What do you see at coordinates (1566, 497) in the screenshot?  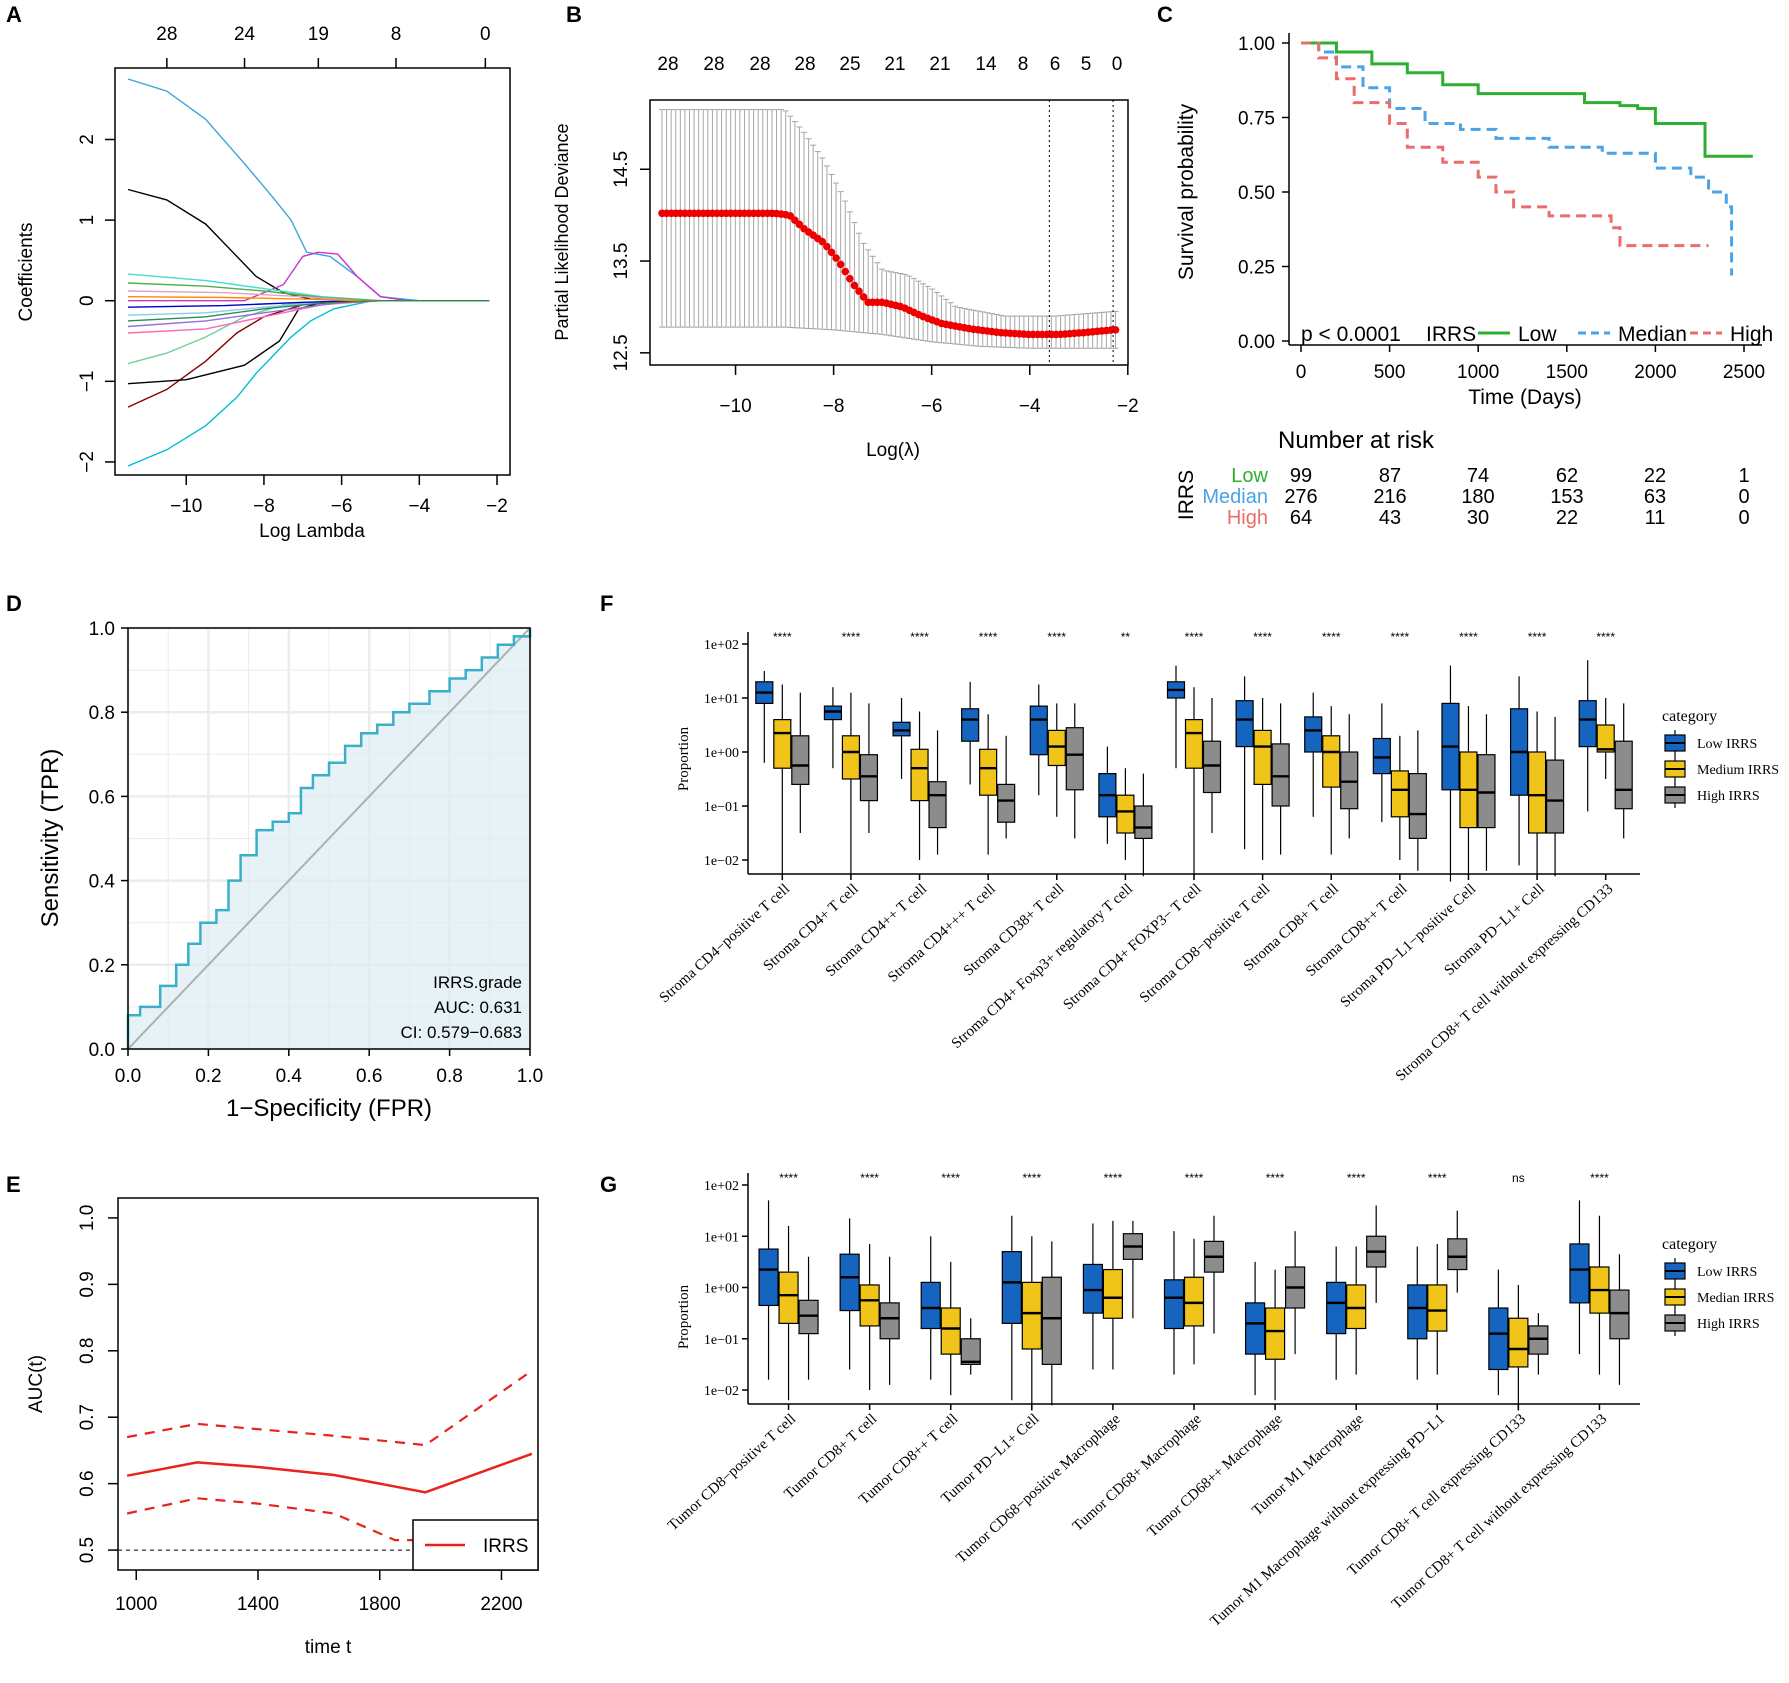 I see `panel-c-risk-cell: 153` at bounding box center [1566, 497].